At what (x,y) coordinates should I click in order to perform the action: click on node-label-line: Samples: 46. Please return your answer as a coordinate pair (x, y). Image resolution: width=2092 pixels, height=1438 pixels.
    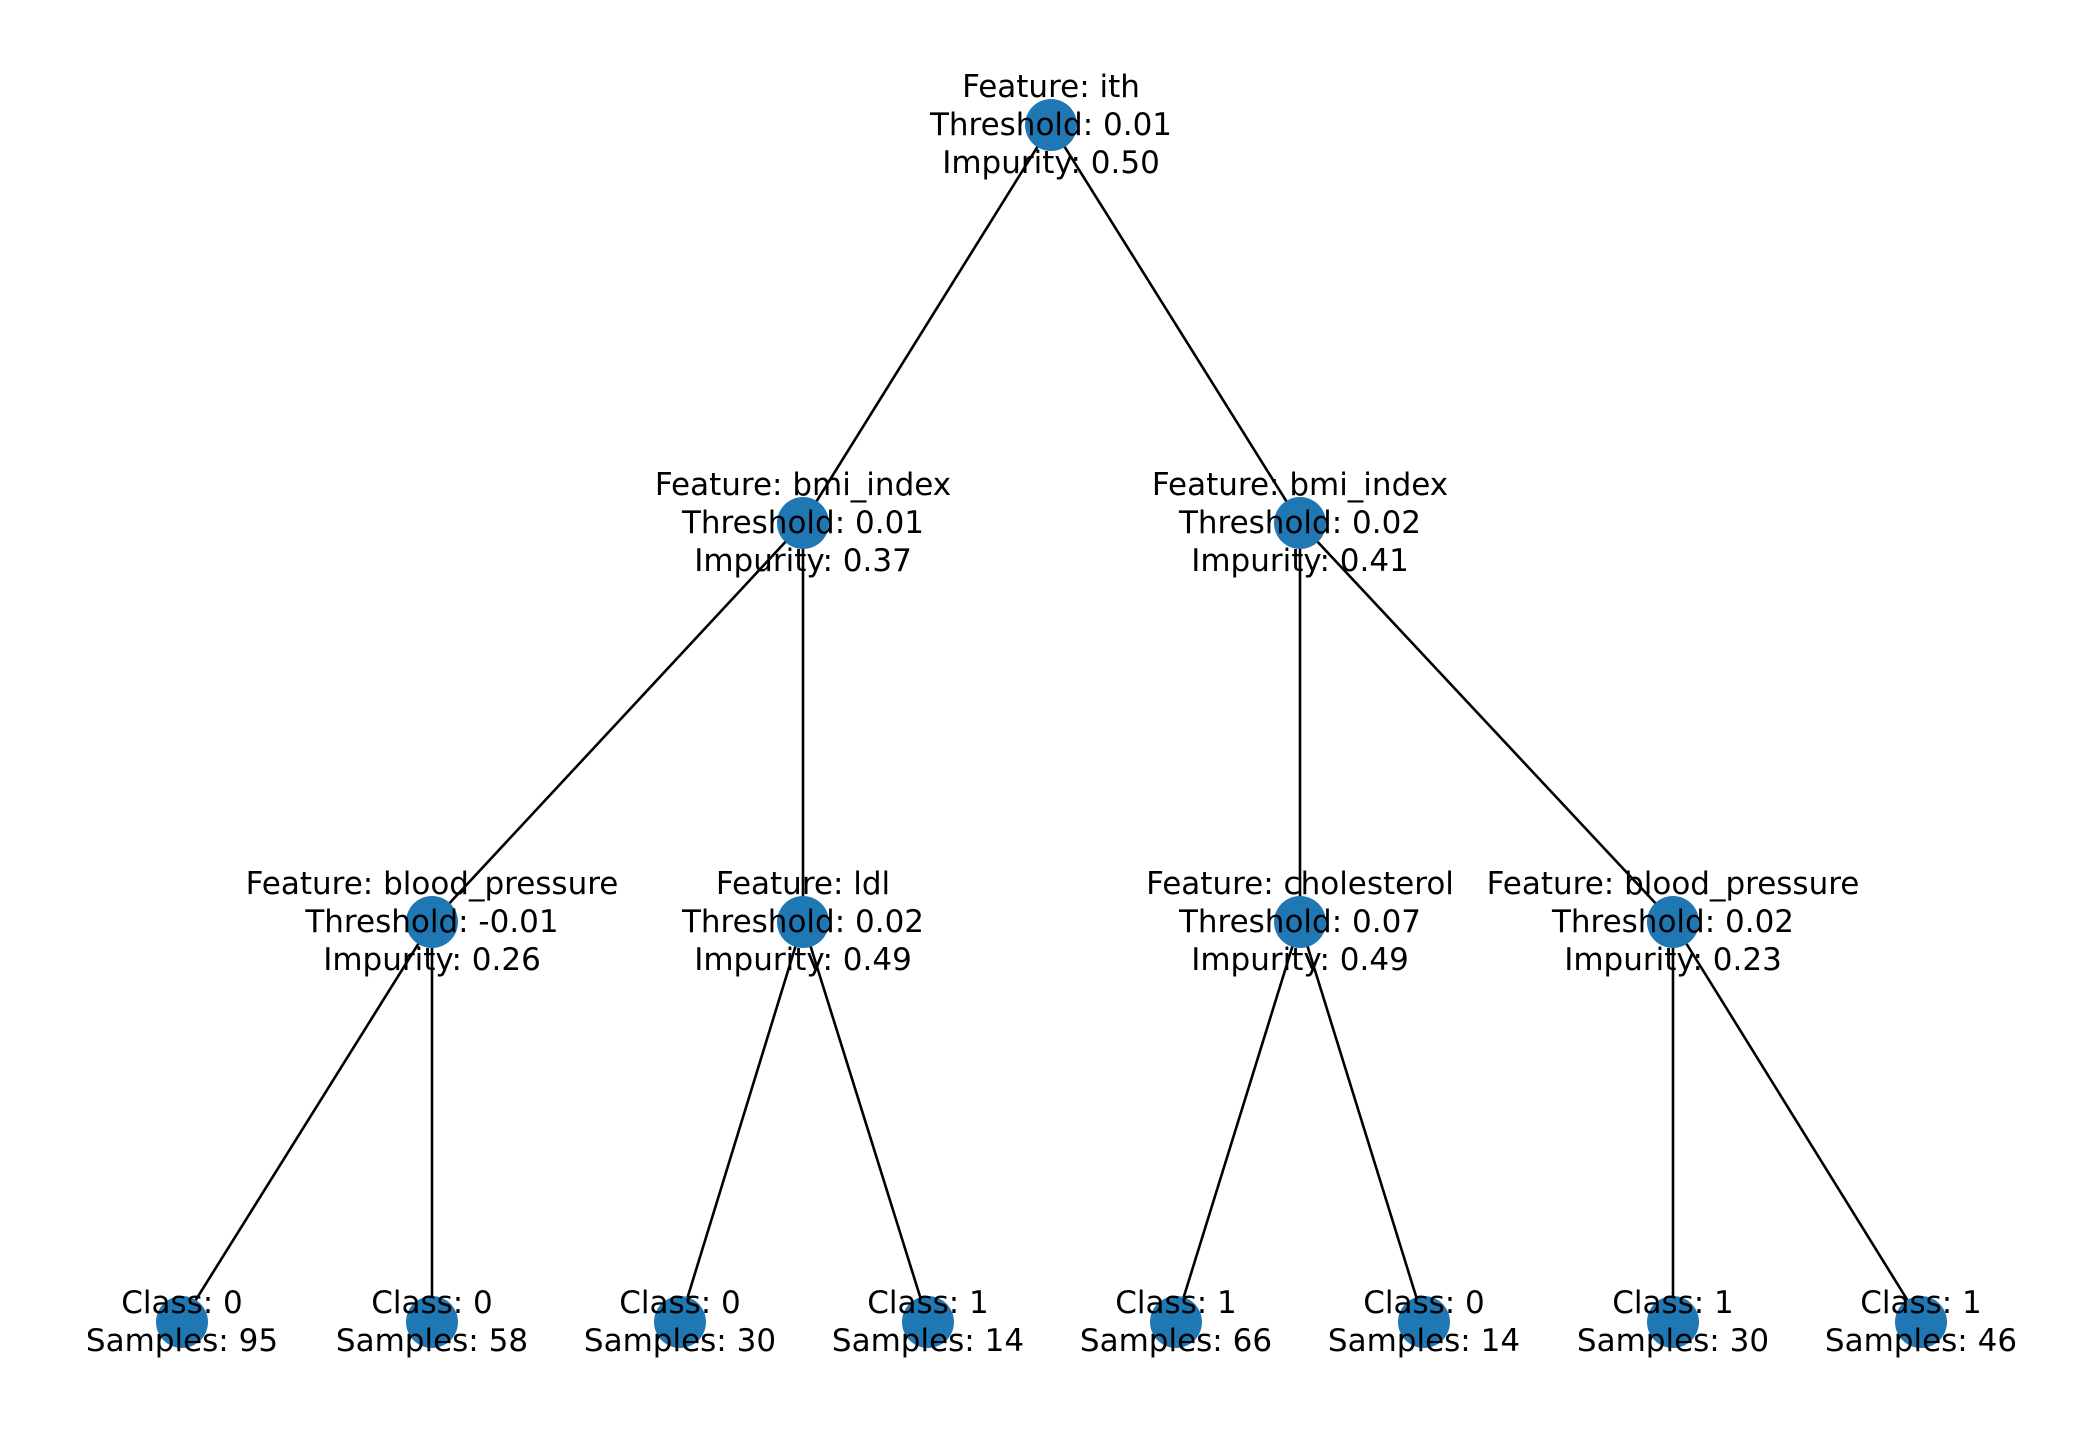
    Looking at the image, I should click on (1921, 1341).